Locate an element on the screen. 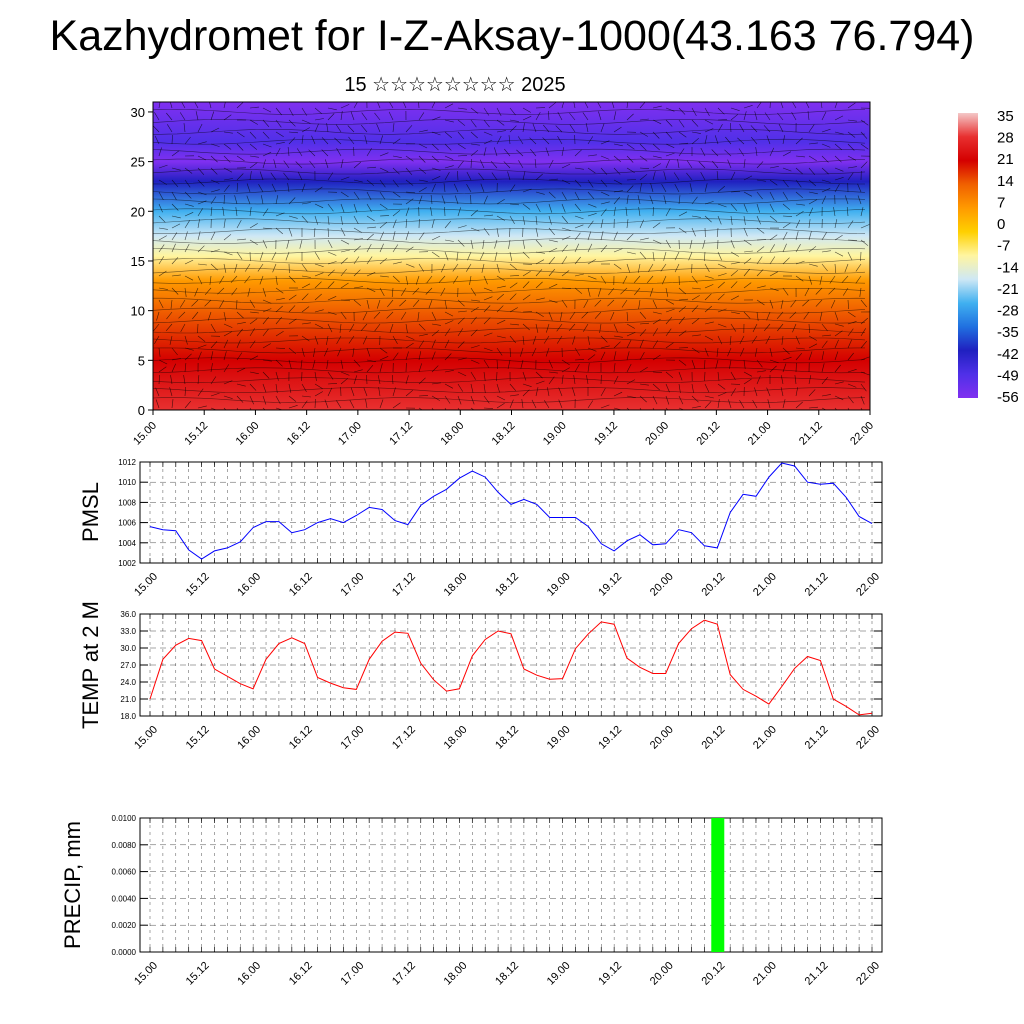  x-tick-label: 19.12 is located at coordinates (610, 585).